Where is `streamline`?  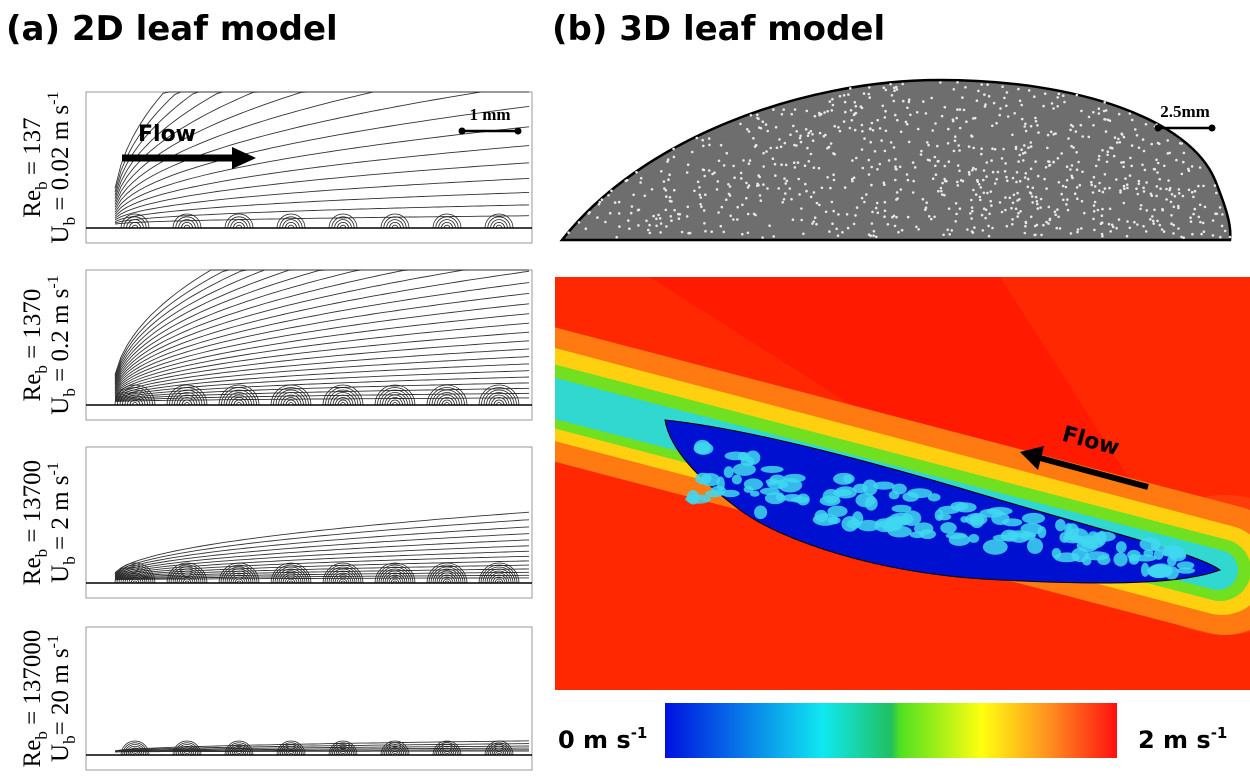
streamline is located at coordinates (322, 353).